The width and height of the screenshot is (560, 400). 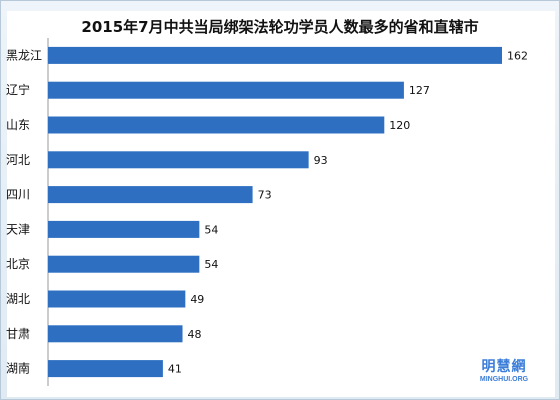 I want to click on value-label: 48, so click(x=195, y=334).